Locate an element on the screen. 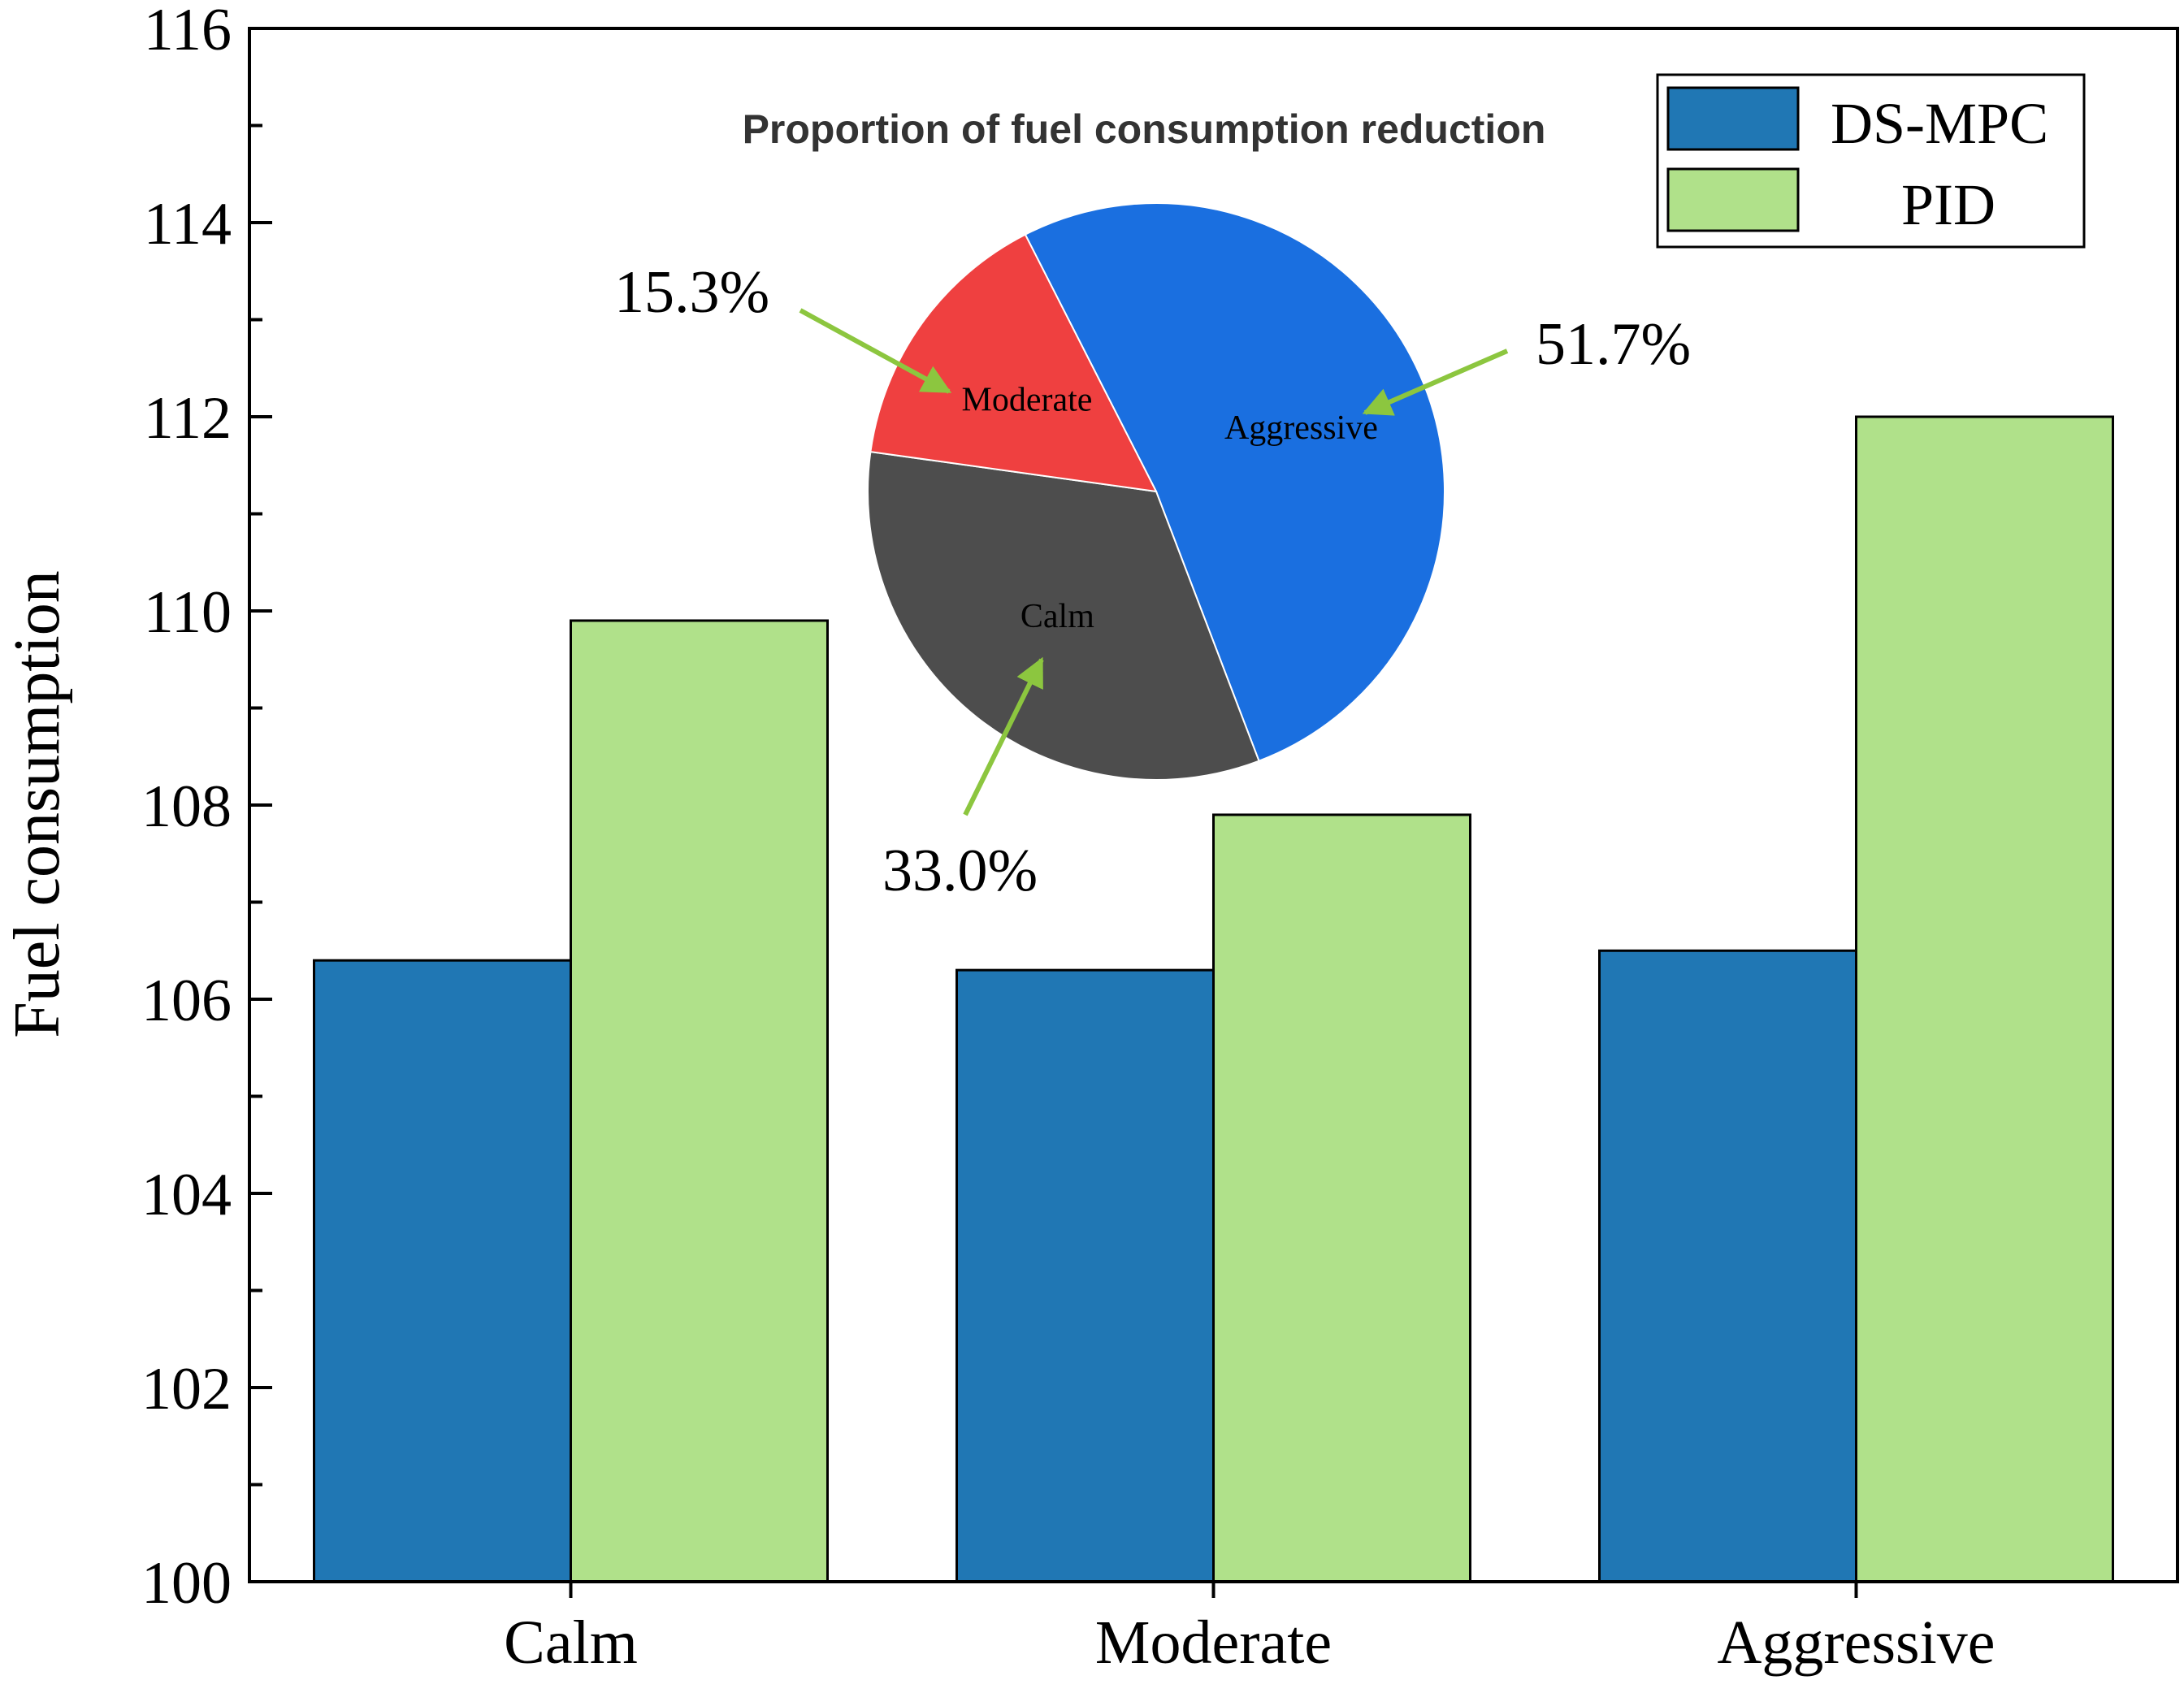 The height and width of the screenshot is (1693, 2184). x-tick-label: Moderate is located at coordinates (1213, 1643).